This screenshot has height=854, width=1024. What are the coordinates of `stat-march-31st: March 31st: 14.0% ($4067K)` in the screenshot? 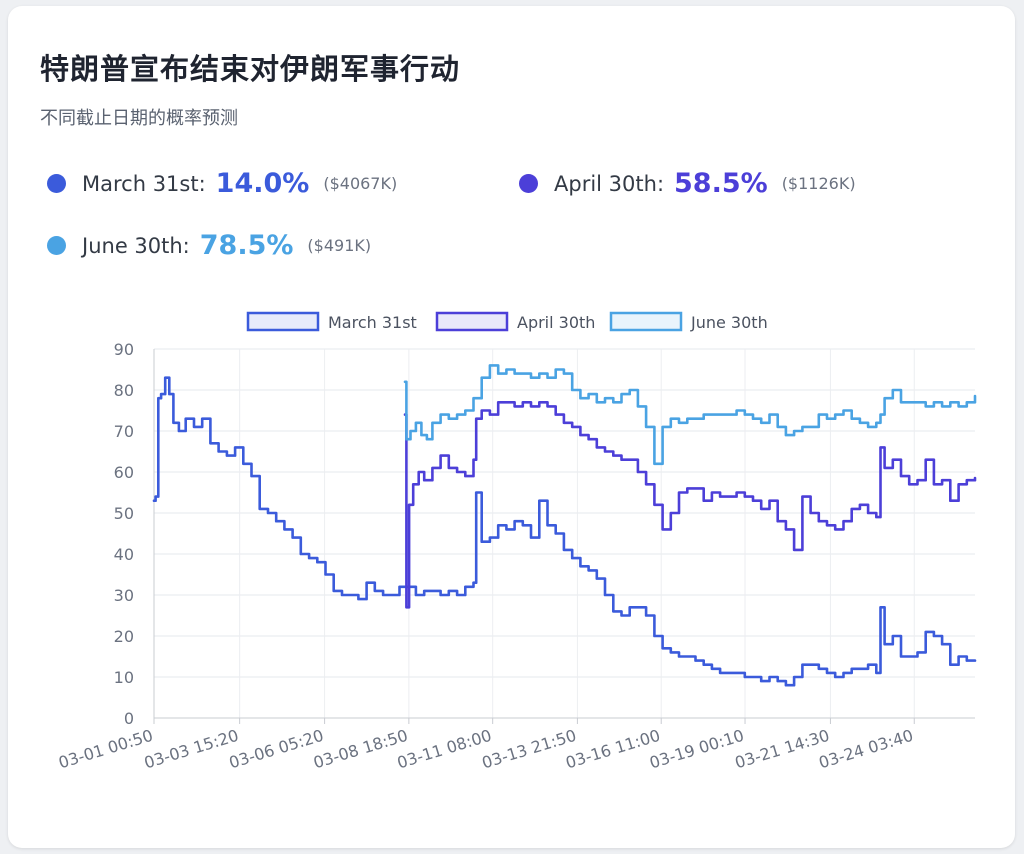 It's located at (222, 183).